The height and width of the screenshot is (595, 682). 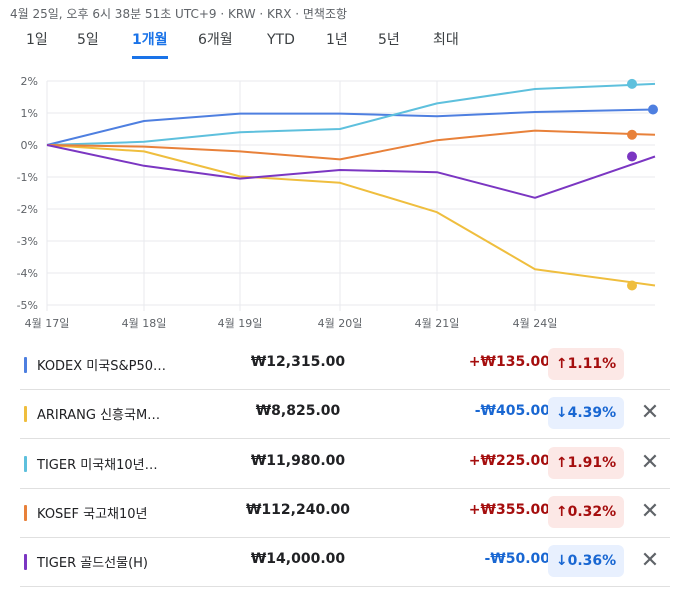 What do you see at coordinates (298, 411) in the screenshot?
I see `holding-price: ₩8,825.00` at bounding box center [298, 411].